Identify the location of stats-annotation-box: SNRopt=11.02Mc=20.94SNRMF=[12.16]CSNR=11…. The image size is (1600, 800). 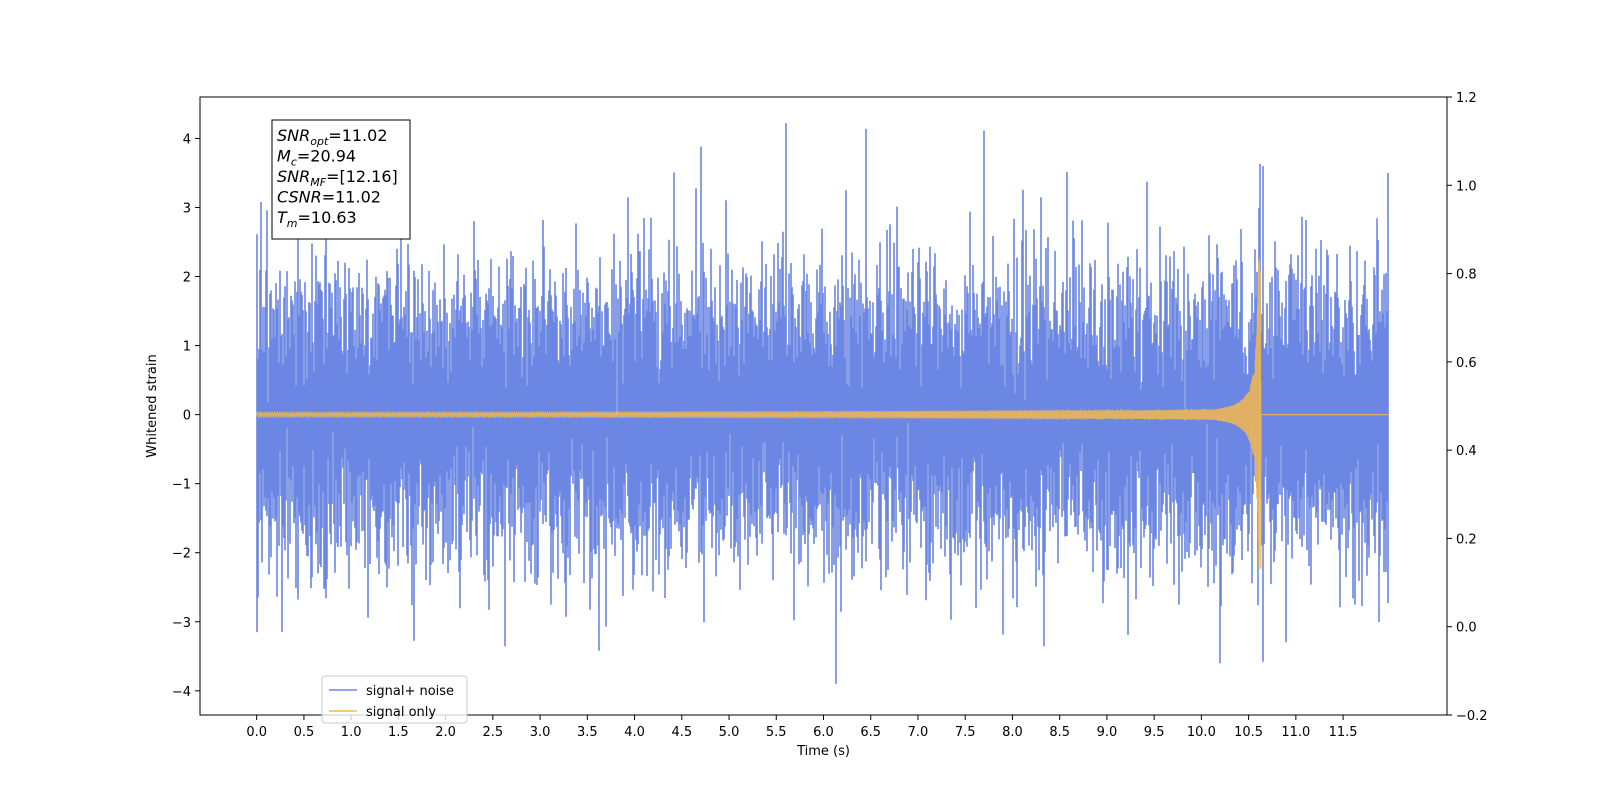
(341, 179).